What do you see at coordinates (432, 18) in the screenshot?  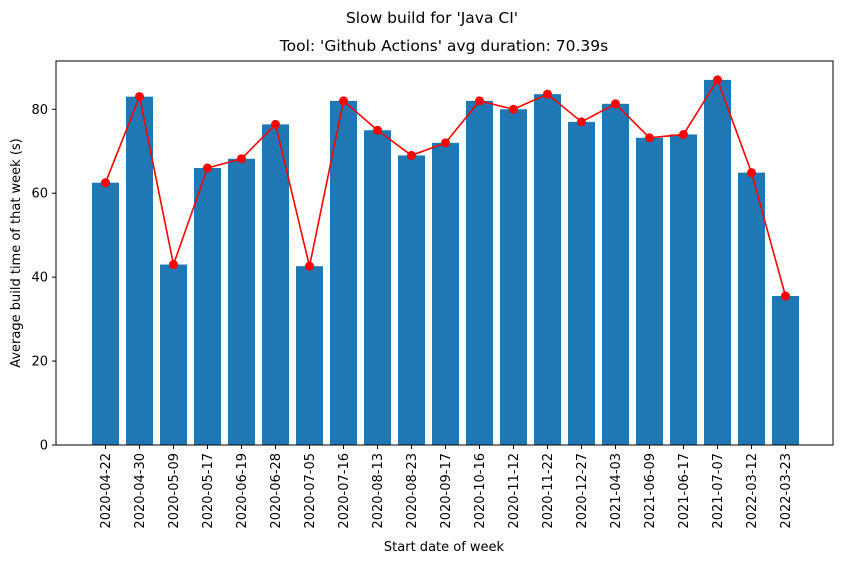 I see `chart-suptitle: Slow build for 'Java CI'` at bounding box center [432, 18].